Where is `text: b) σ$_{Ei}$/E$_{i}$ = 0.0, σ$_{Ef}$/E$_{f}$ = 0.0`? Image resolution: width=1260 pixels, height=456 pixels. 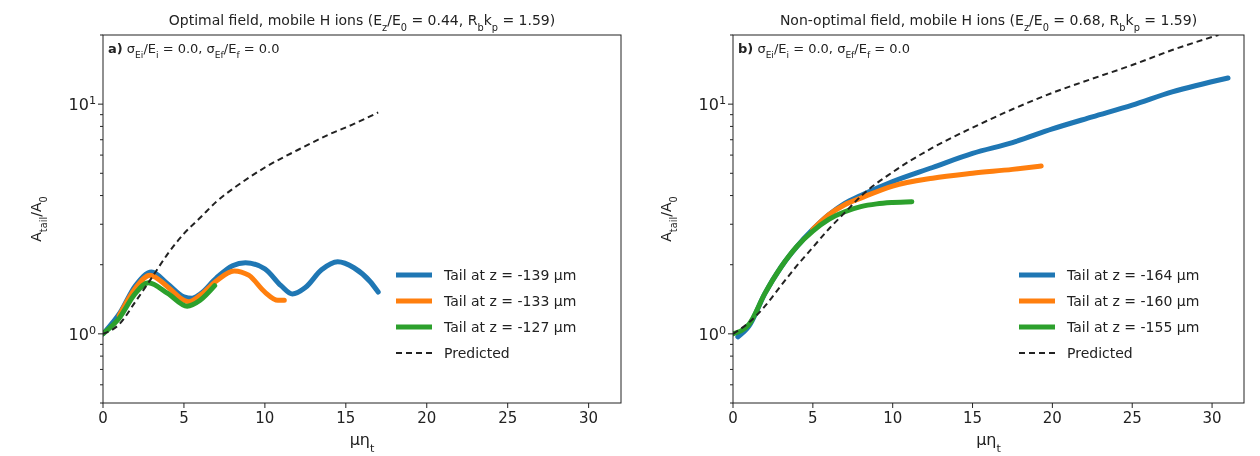 text: b) σ$_{Ei}$/E$_{i}$ = 0.0, σ$_{Ef}$/E$_{f}$ = 0.0 is located at coordinates (824, 50).